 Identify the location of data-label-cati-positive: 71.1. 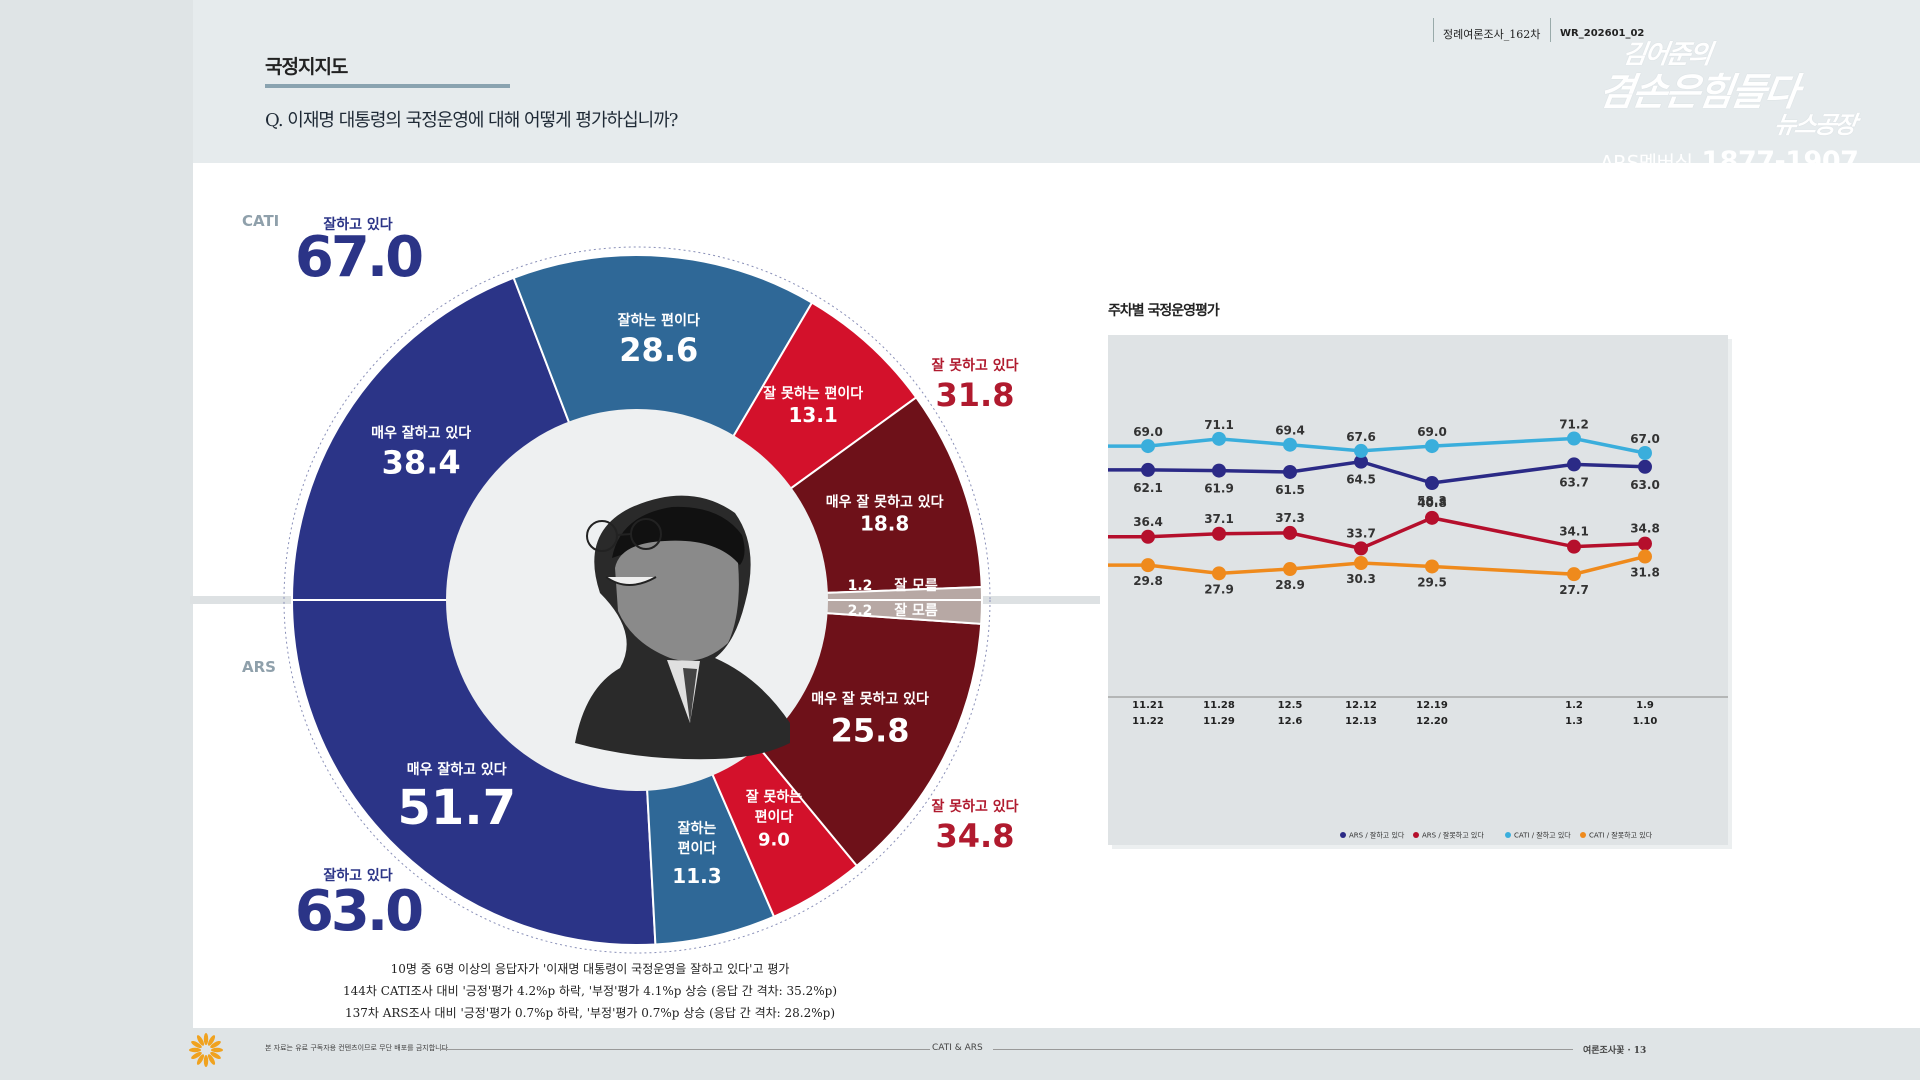
(1219, 425).